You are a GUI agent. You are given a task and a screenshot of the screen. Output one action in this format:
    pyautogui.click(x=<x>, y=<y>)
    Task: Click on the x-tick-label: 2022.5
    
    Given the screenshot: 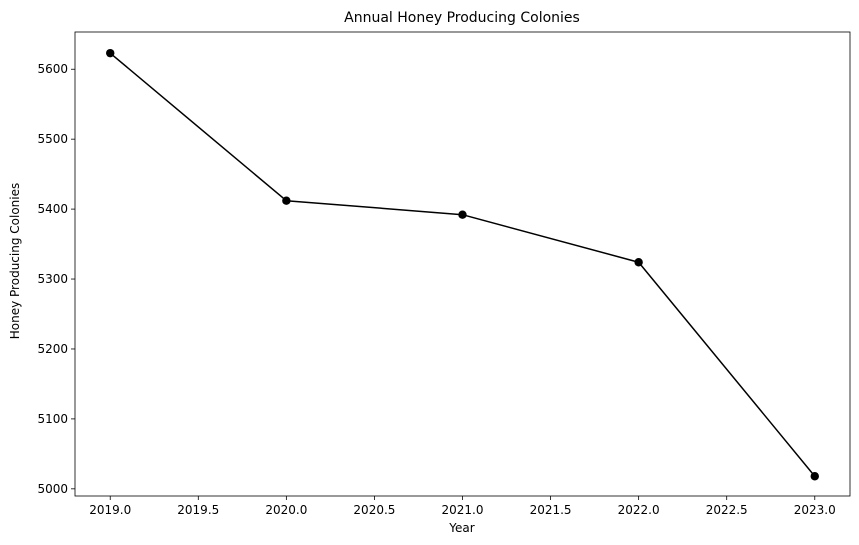 What is the action you would take?
    pyautogui.click(x=727, y=510)
    